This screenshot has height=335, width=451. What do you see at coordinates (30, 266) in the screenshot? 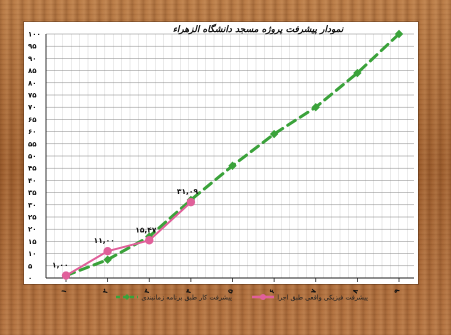
I see `y-tick-label: ۵` at bounding box center [30, 266].